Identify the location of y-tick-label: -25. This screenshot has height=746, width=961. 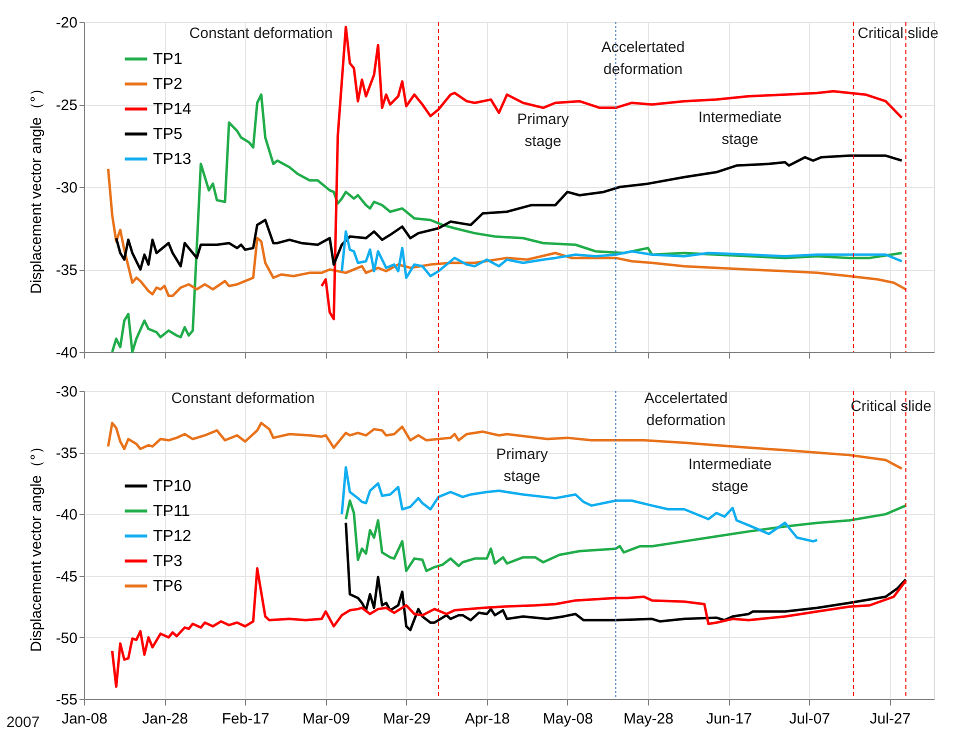
(67, 105).